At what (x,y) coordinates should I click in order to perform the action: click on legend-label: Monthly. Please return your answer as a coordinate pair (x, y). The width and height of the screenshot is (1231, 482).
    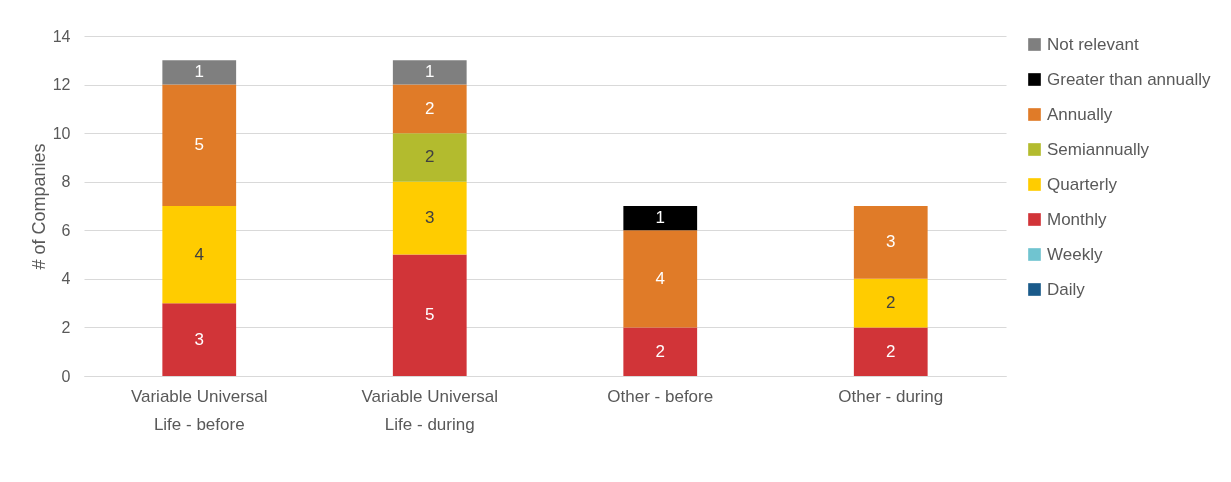
    Looking at the image, I should click on (1077, 219).